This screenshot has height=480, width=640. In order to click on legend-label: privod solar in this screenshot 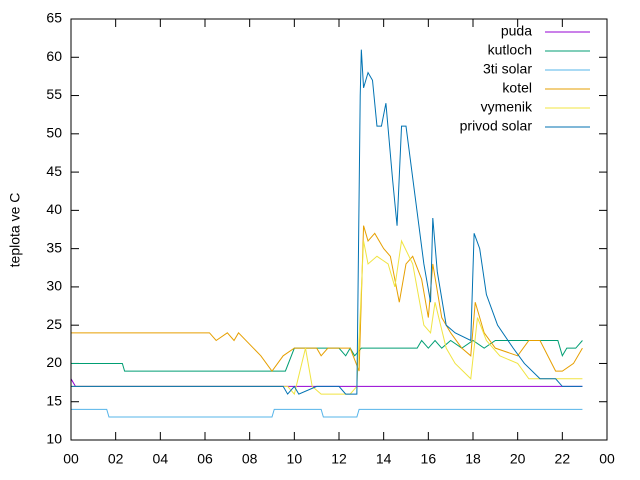, I will do `click(496, 126)`.